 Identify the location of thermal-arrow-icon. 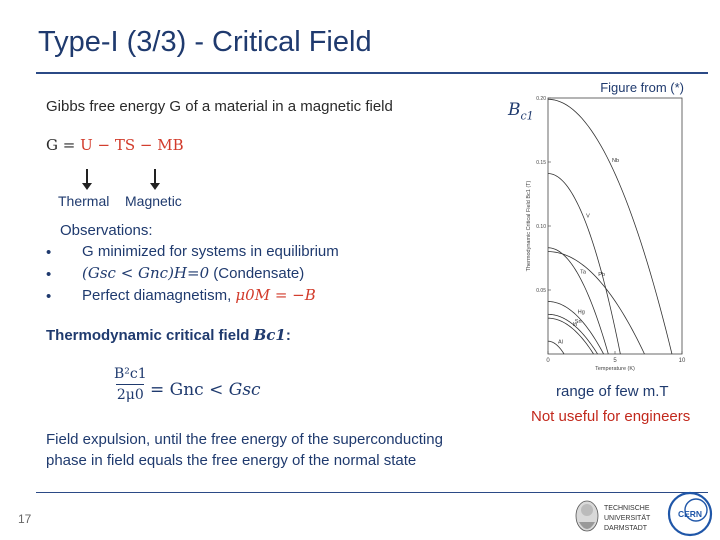
(87, 179).